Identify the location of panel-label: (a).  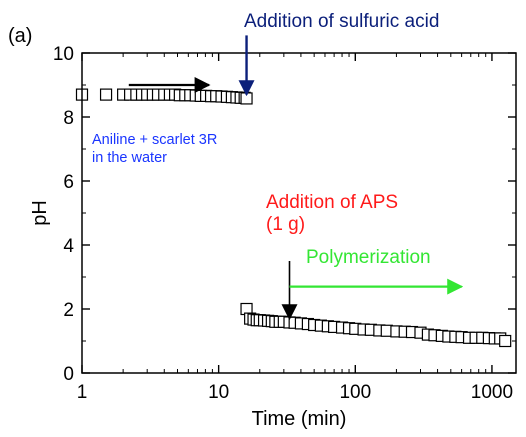
(20, 36).